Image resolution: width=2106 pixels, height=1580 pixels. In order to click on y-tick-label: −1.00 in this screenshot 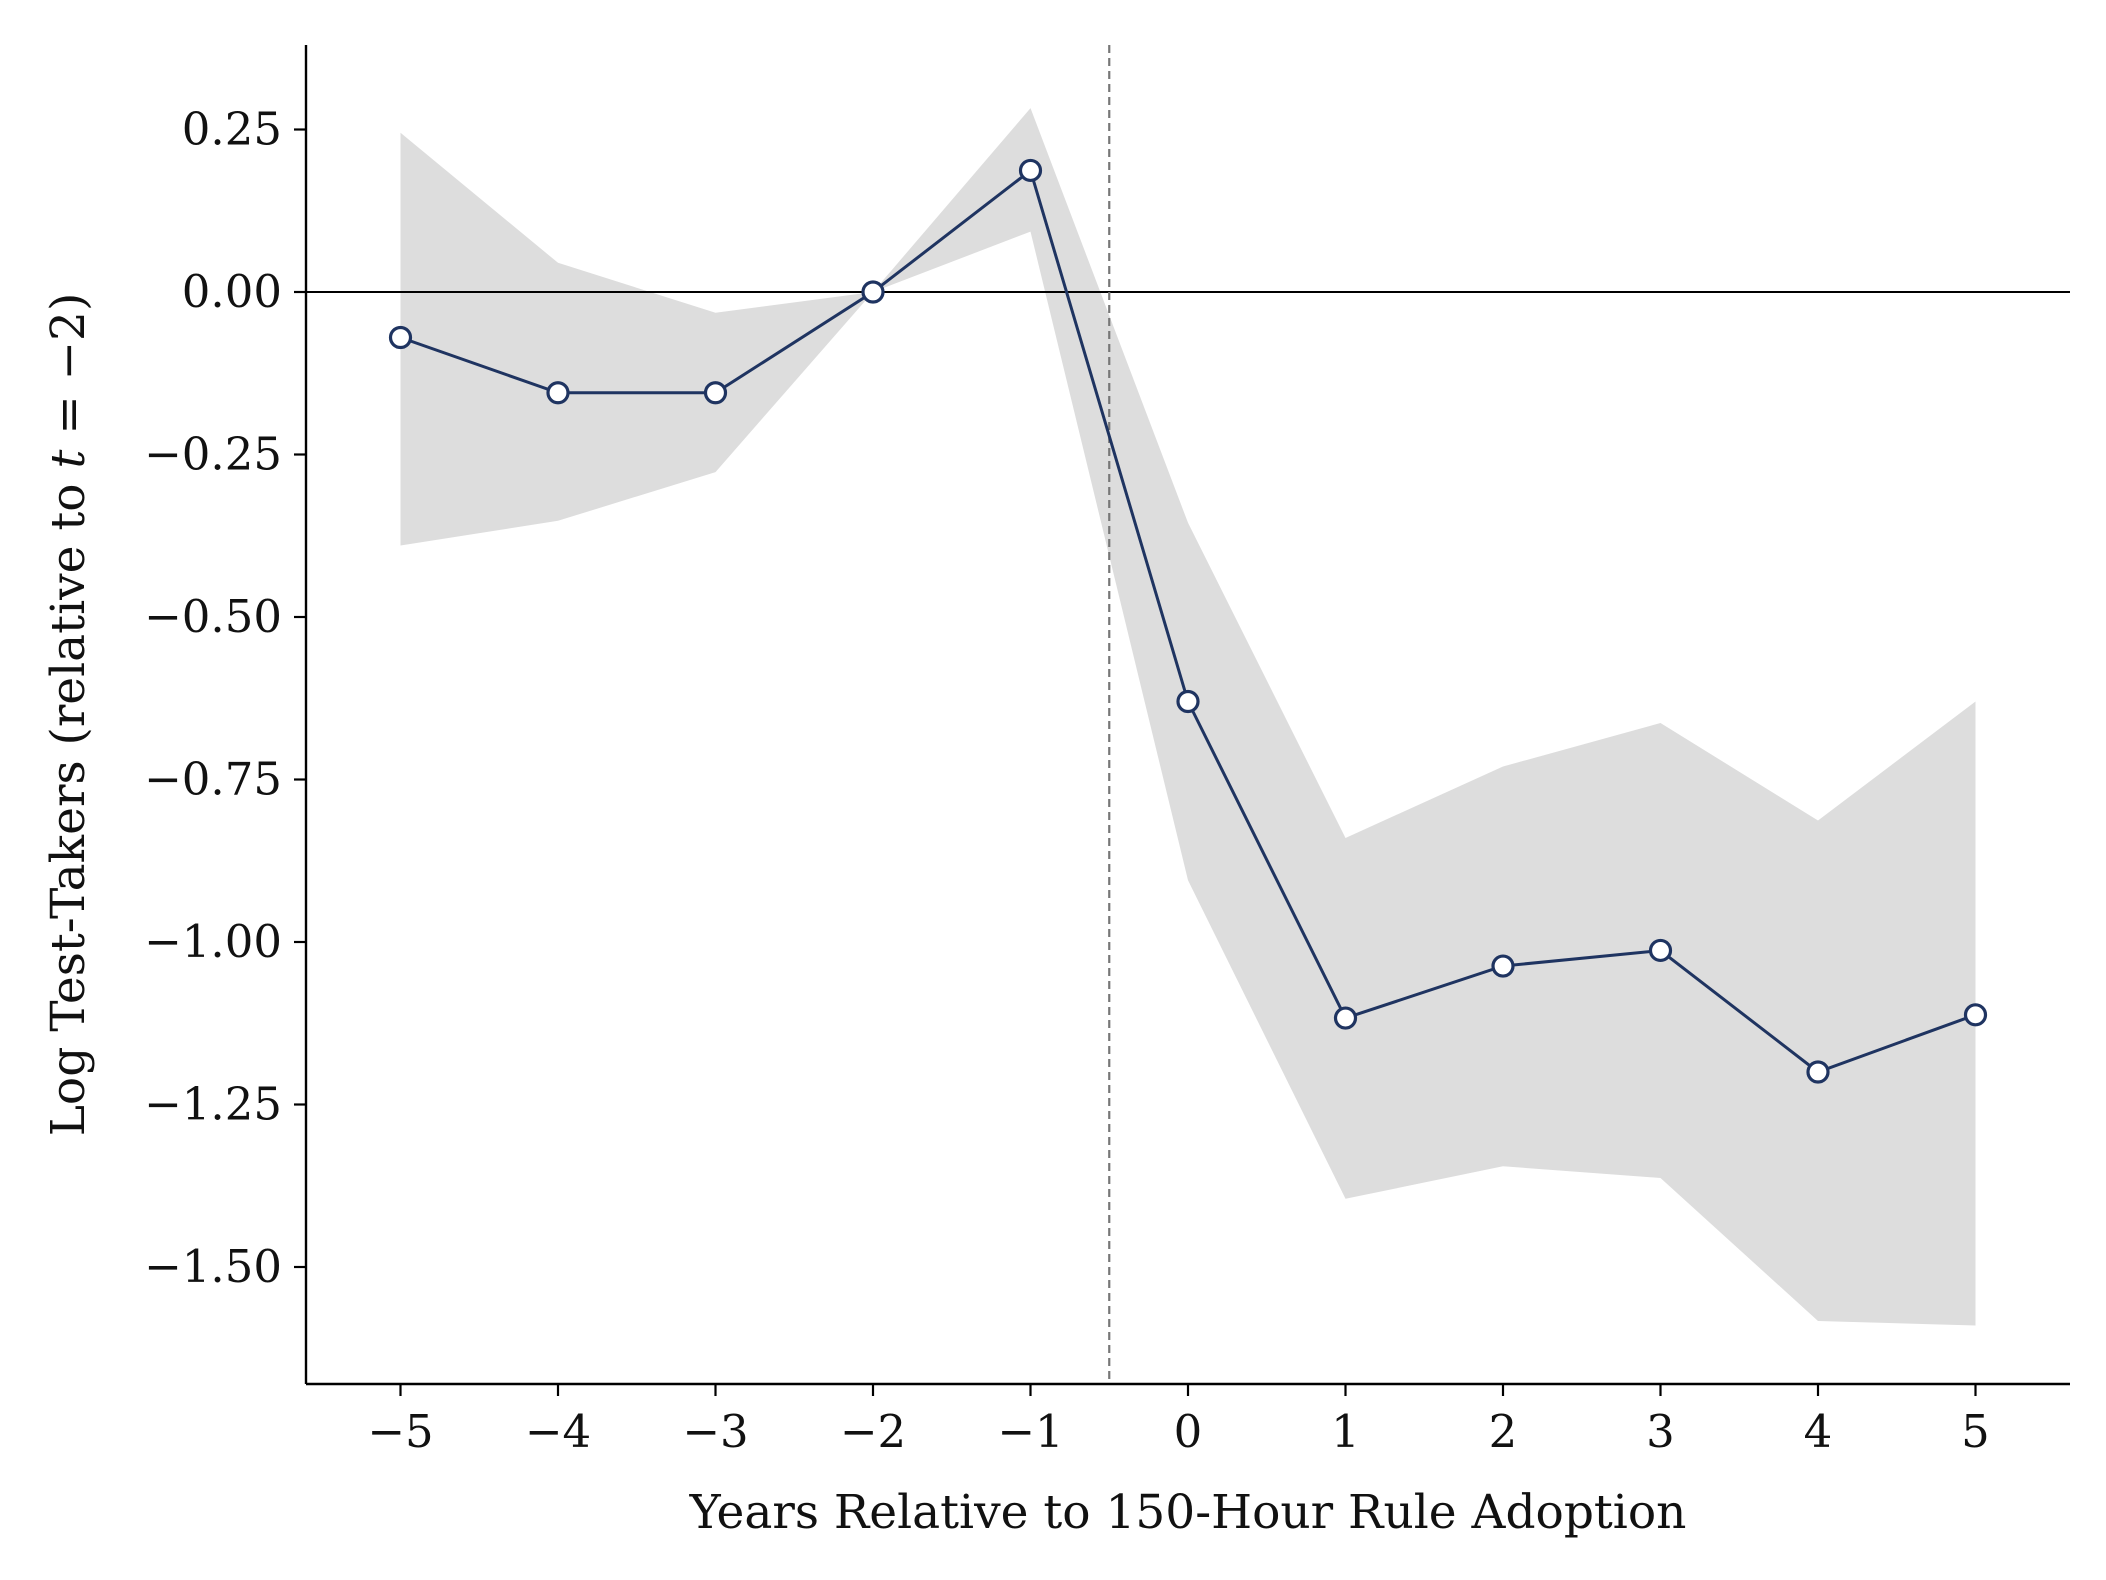, I will do `click(213, 941)`.